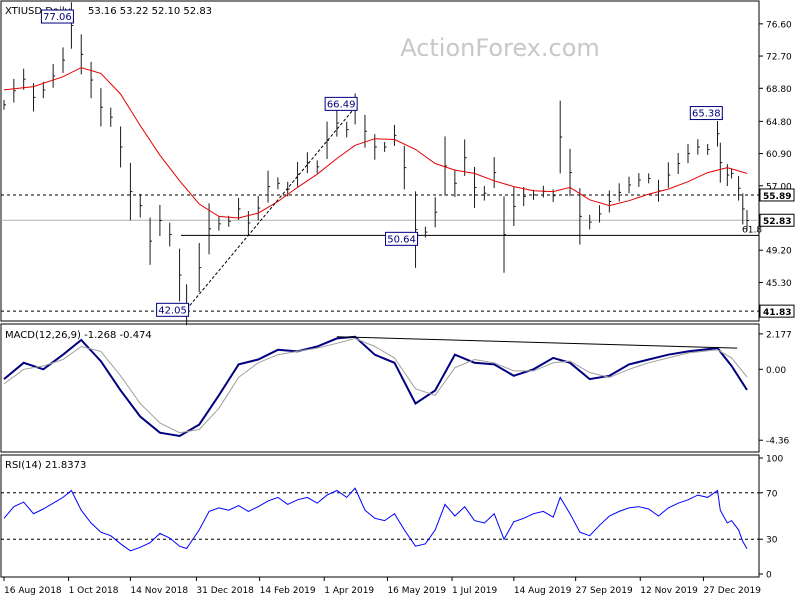 Image resolution: width=800 pixels, height=604 pixels. Describe the element at coordinates (772, 494) in the screenshot. I see `y-tick-label: 70` at that location.